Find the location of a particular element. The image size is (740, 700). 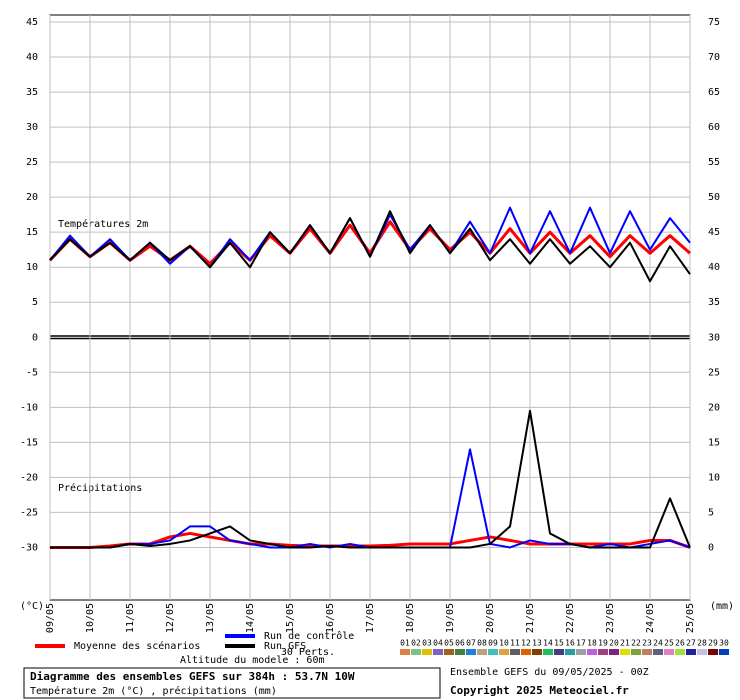

x-tick-label: 18/05 is located at coordinates (410, 618).